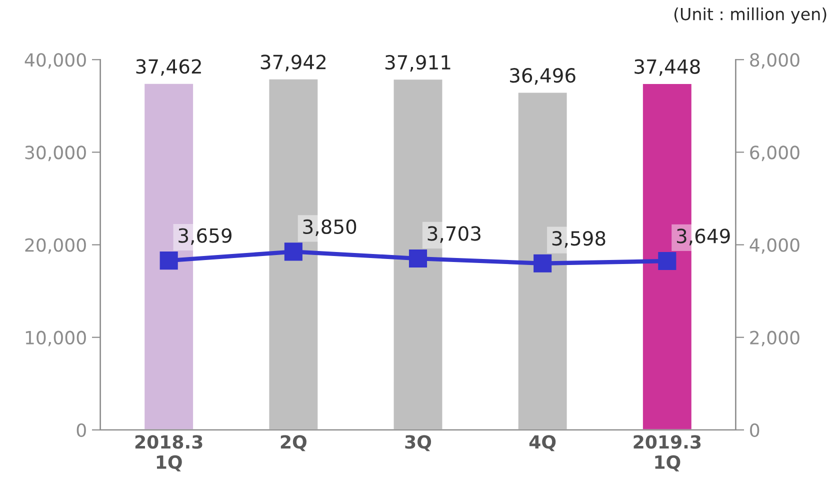 The image size is (836, 497). What do you see at coordinates (703, 237) in the screenshot?
I see `data-label: 3,649` at bounding box center [703, 237].